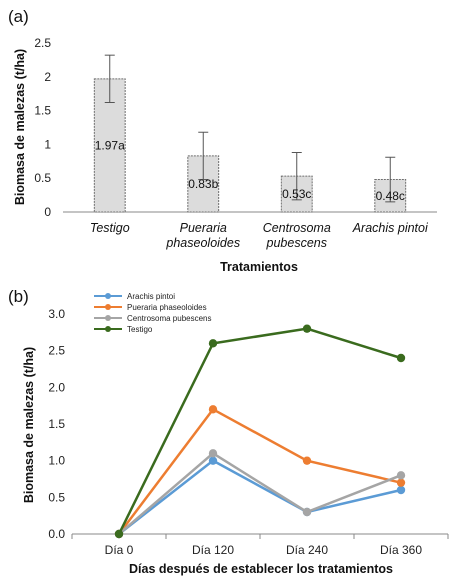 Image resolution: width=459 pixels, height=578 pixels. What do you see at coordinates (47, 144) in the screenshot?
I see `bar-y-tick-label: 1` at bounding box center [47, 144].